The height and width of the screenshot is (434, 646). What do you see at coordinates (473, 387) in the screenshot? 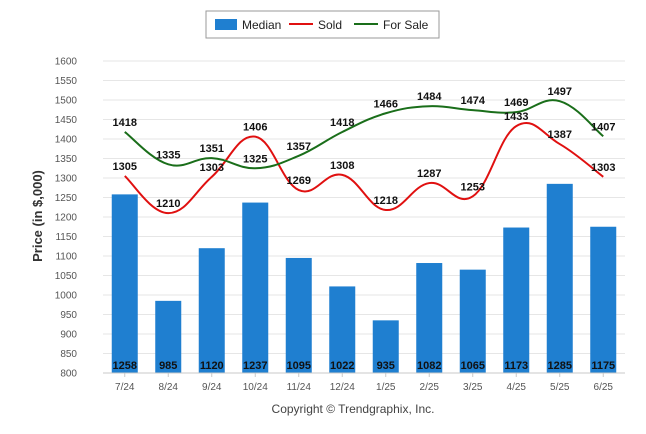
I see `x-tick-label-3/25: 3/25` at bounding box center [473, 387].